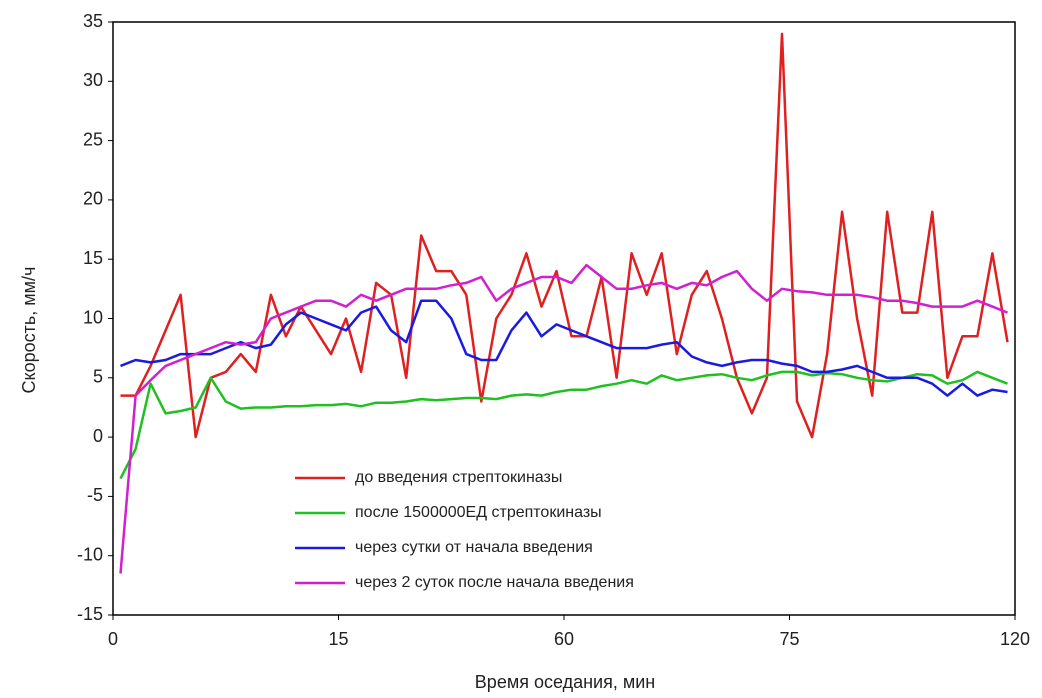 The image size is (1042, 698). I want to click on legend-label: через 2 суток после начала введения, so click(494, 582).